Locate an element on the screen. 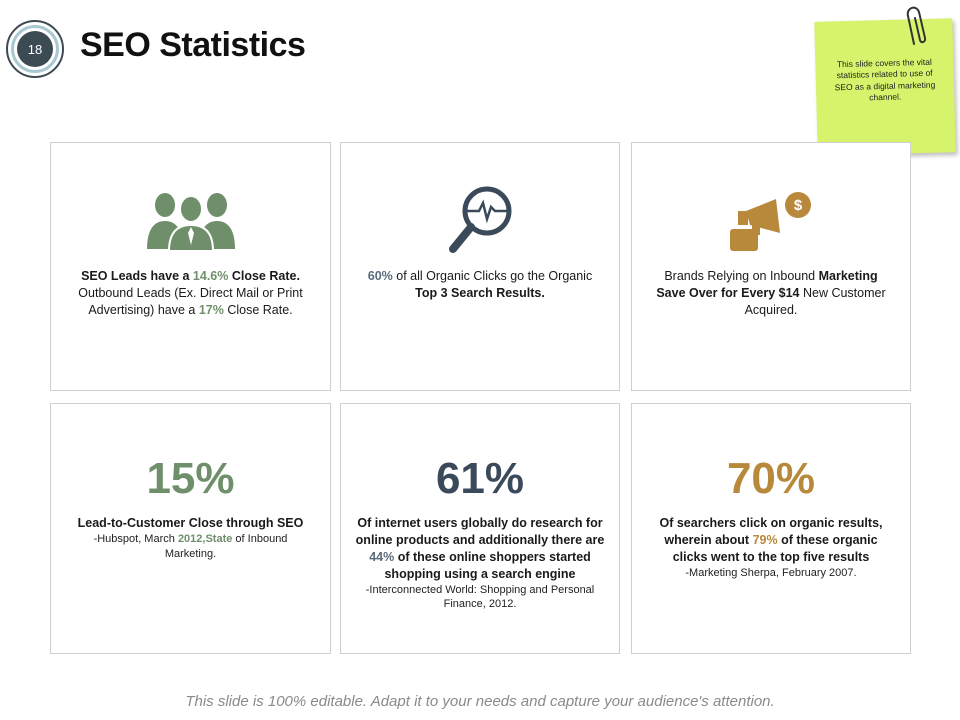  seo-leads-text-part: SEO Leads have a is located at coordinates (137, 276).